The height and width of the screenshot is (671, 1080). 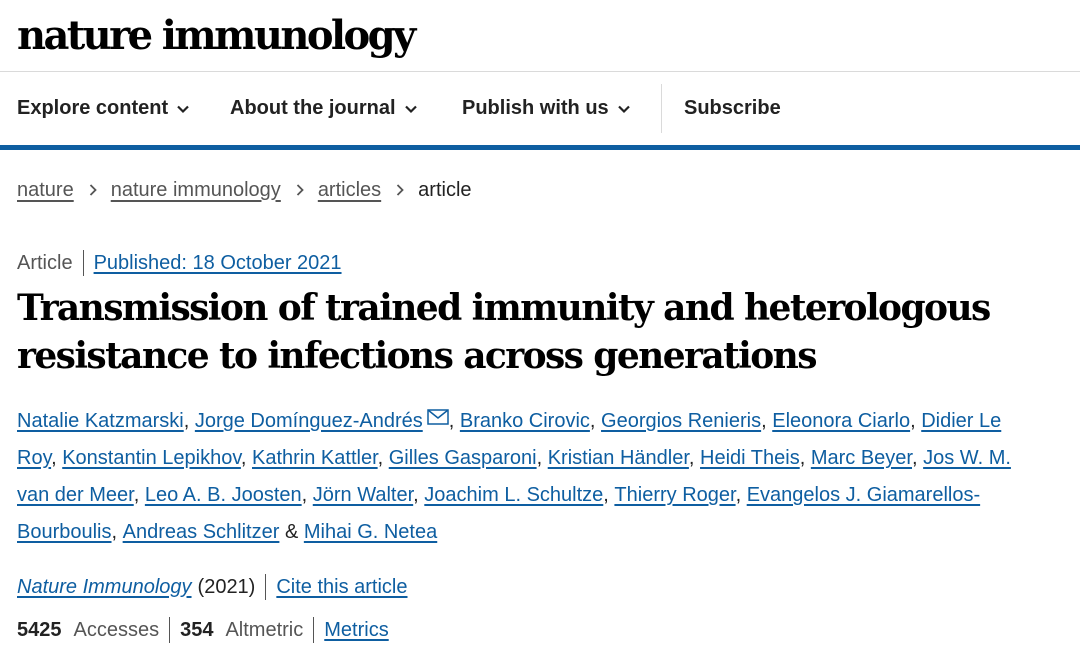 I want to click on breadcrumb-nature-immunology: nature immunology, so click(x=195, y=189).